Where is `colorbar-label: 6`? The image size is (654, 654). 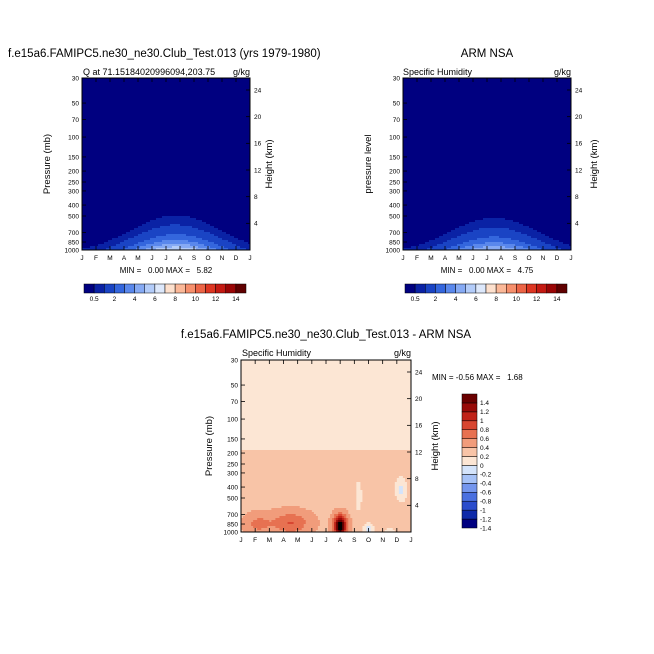 colorbar-label: 6 is located at coordinates (155, 299).